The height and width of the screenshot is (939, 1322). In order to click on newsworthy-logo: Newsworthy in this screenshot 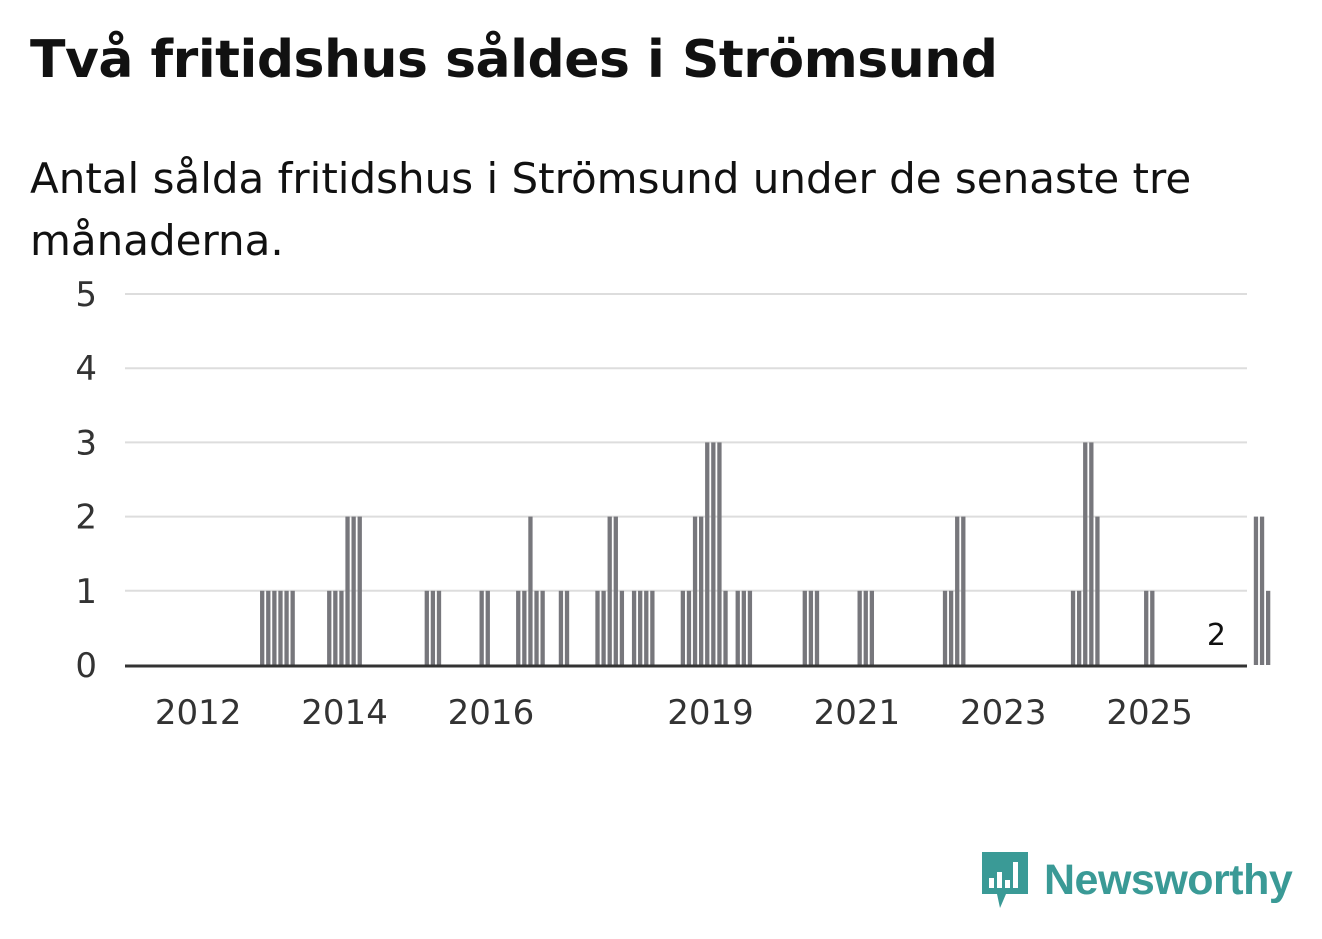, I will do `click(1136, 880)`.